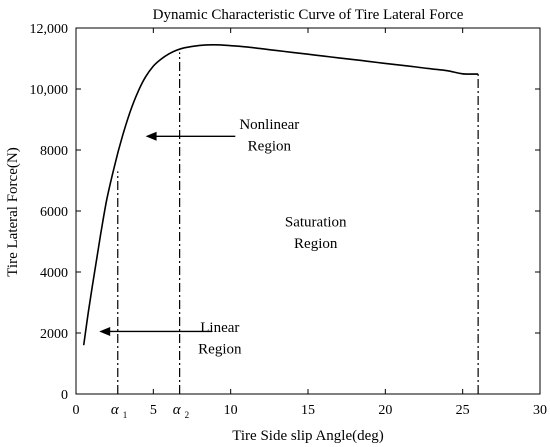 The height and width of the screenshot is (447, 550). I want to click on y-tick-label: 0, so click(64, 395).